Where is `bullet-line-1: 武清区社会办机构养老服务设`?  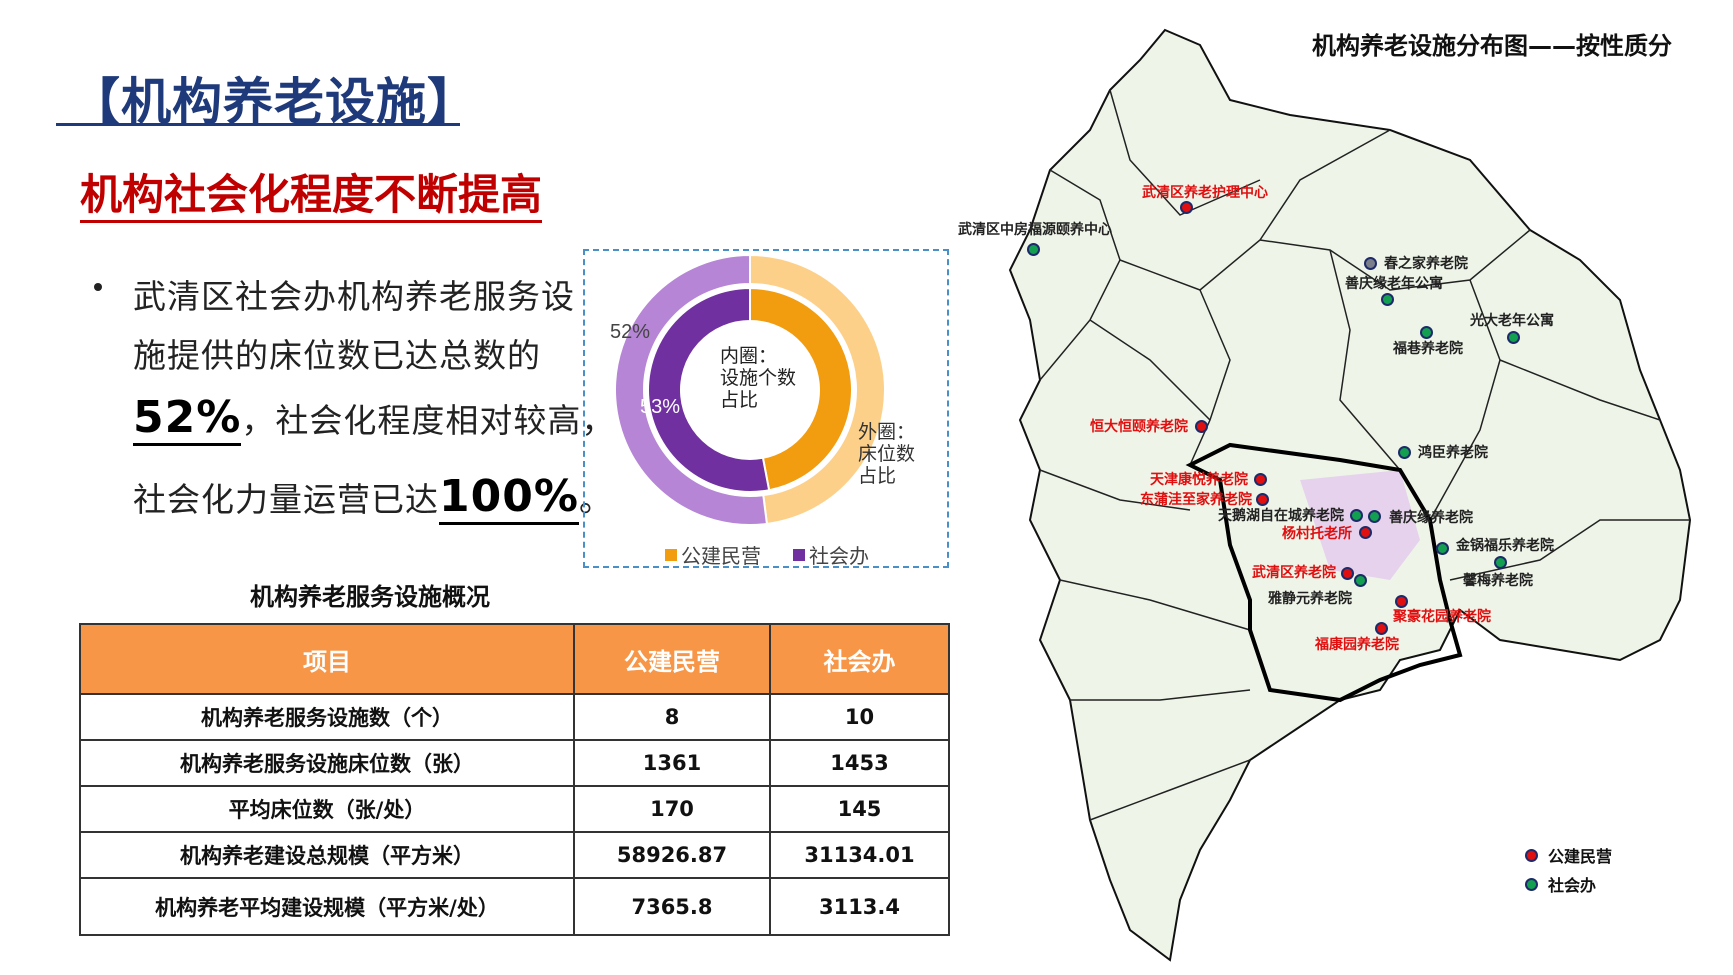 bullet-line-1: 武清区社会办机构养老服务设 is located at coordinates (354, 296).